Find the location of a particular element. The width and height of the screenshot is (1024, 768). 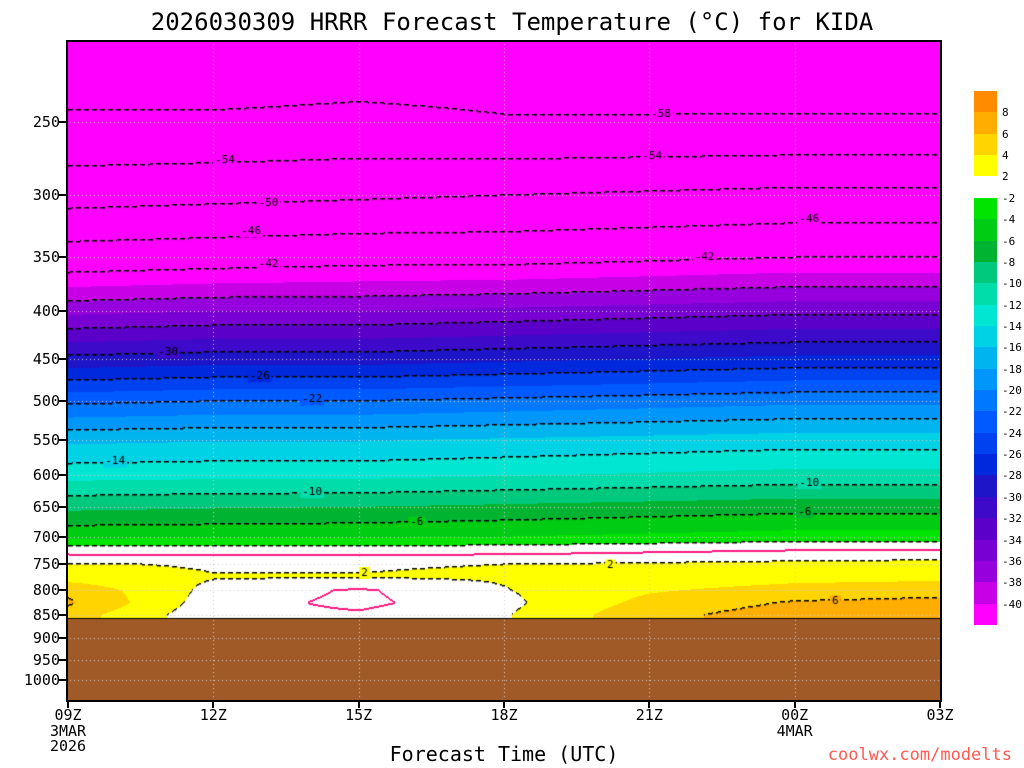

y-tick-label: 600 is located at coordinates (46, 474).